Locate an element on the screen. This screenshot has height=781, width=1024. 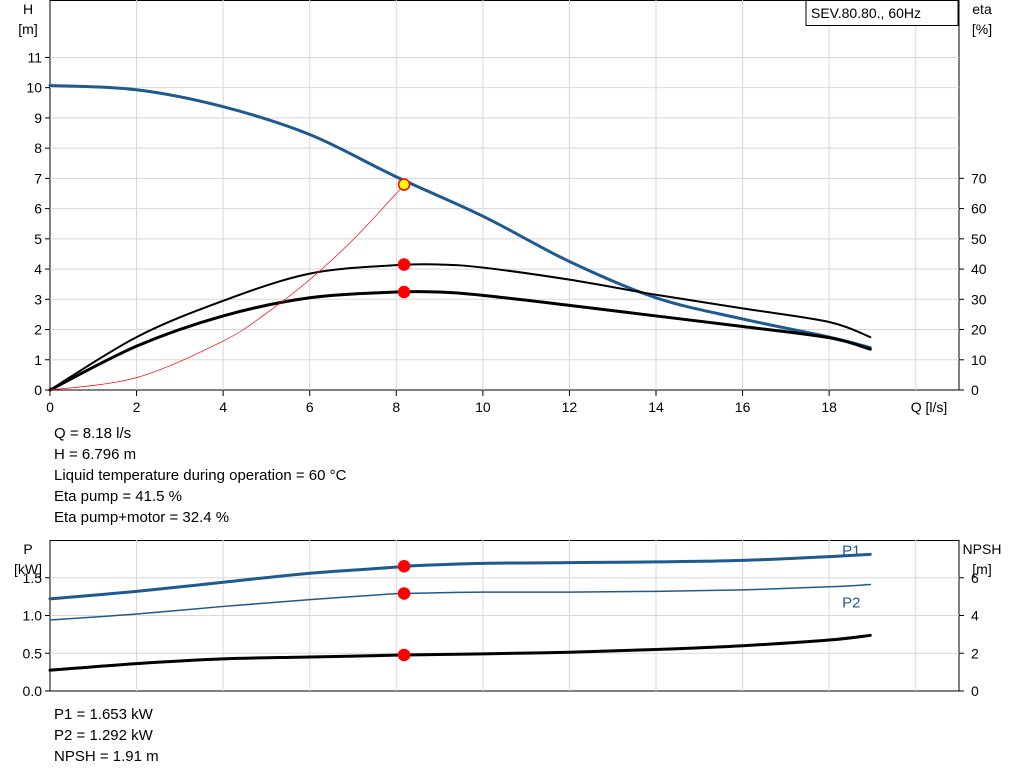
power-right-tick-label: 0 is located at coordinates (975, 691).